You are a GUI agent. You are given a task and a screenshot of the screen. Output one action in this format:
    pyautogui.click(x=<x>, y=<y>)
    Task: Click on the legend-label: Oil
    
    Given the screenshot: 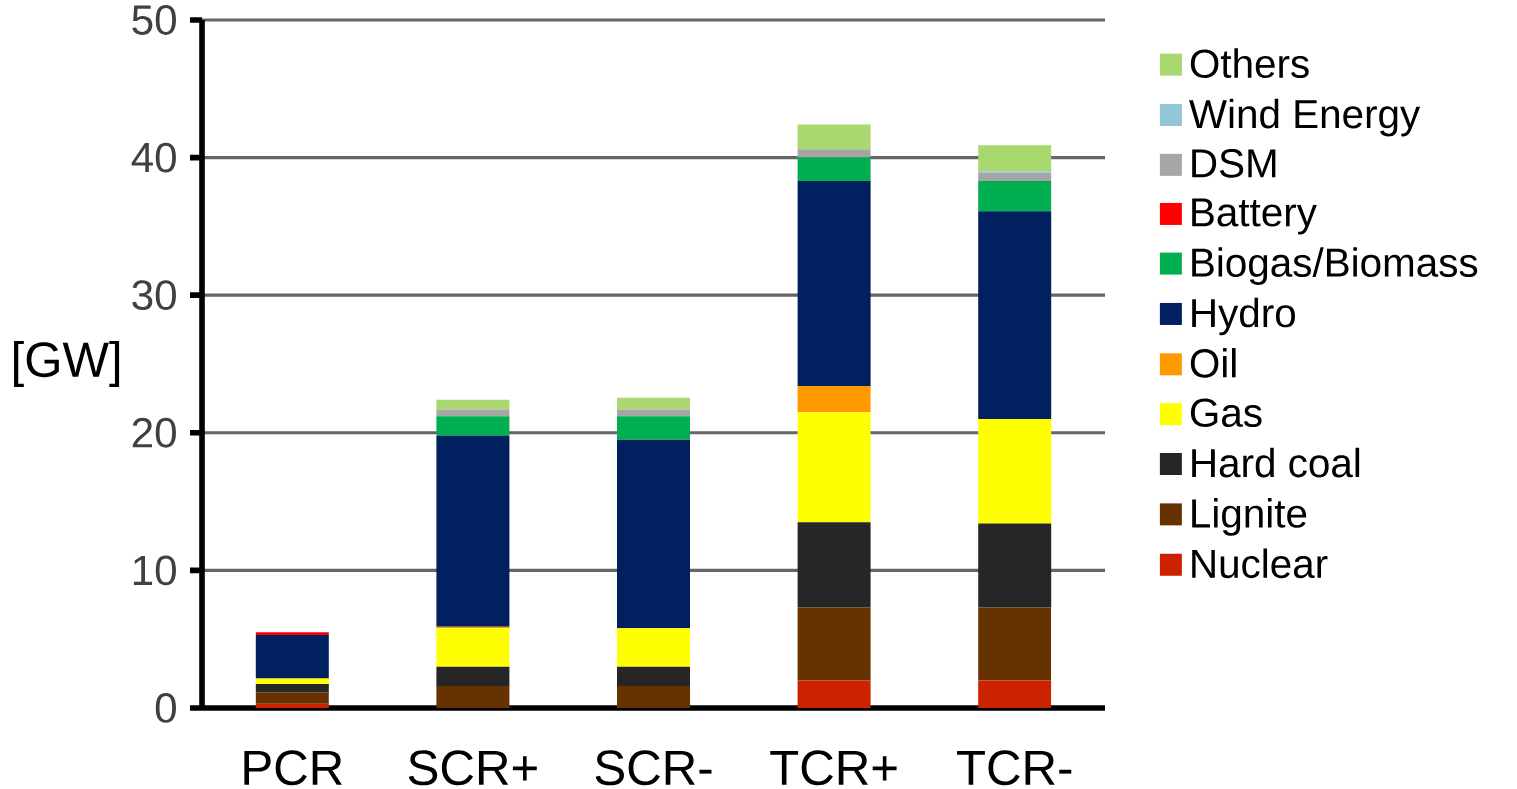 What is the action you would take?
    pyautogui.click(x=1213, y=363)
    